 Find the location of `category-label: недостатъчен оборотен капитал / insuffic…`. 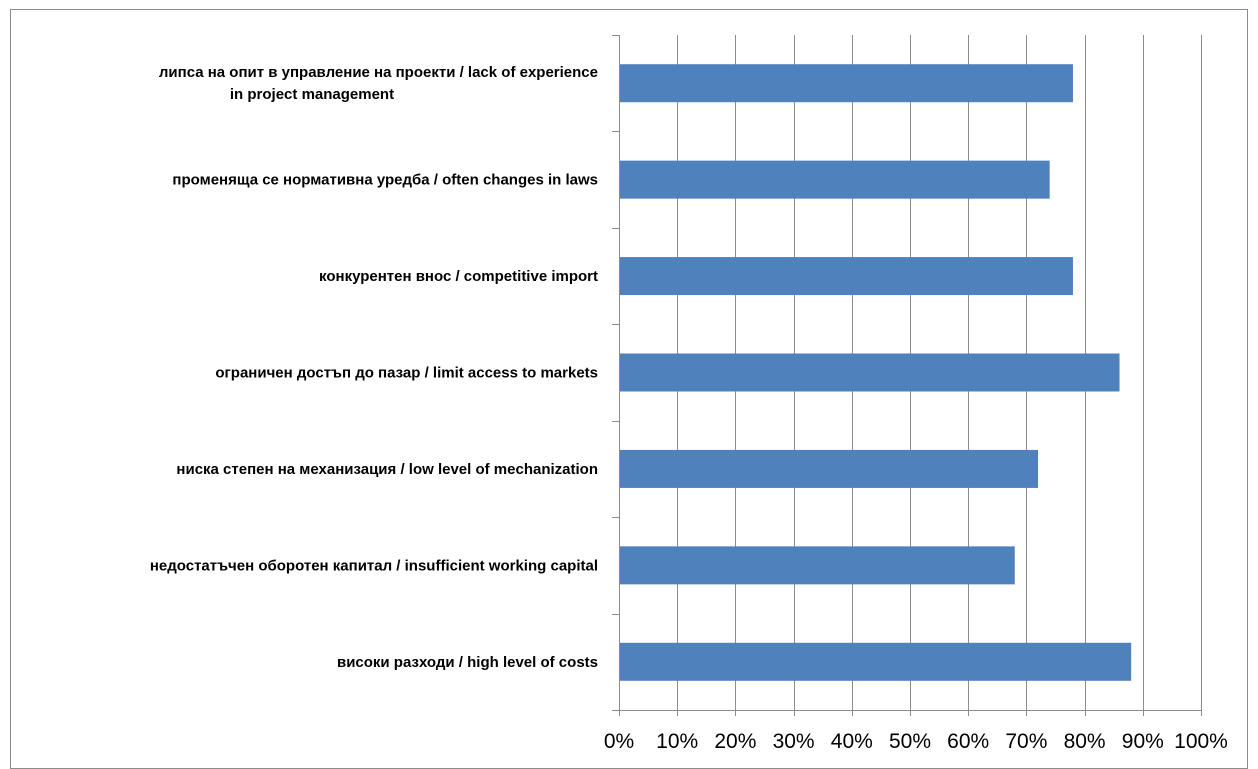

category-label: недостатъчен оборотен капитал / insuffic… is located at coordinates (374, 565).